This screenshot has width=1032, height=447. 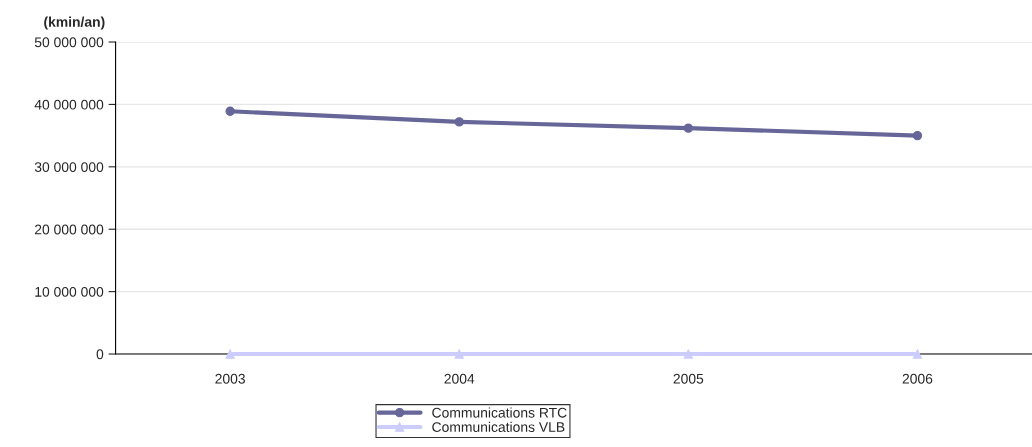 I want to click on y-tick-label: 0, so click(x=100, y=354).